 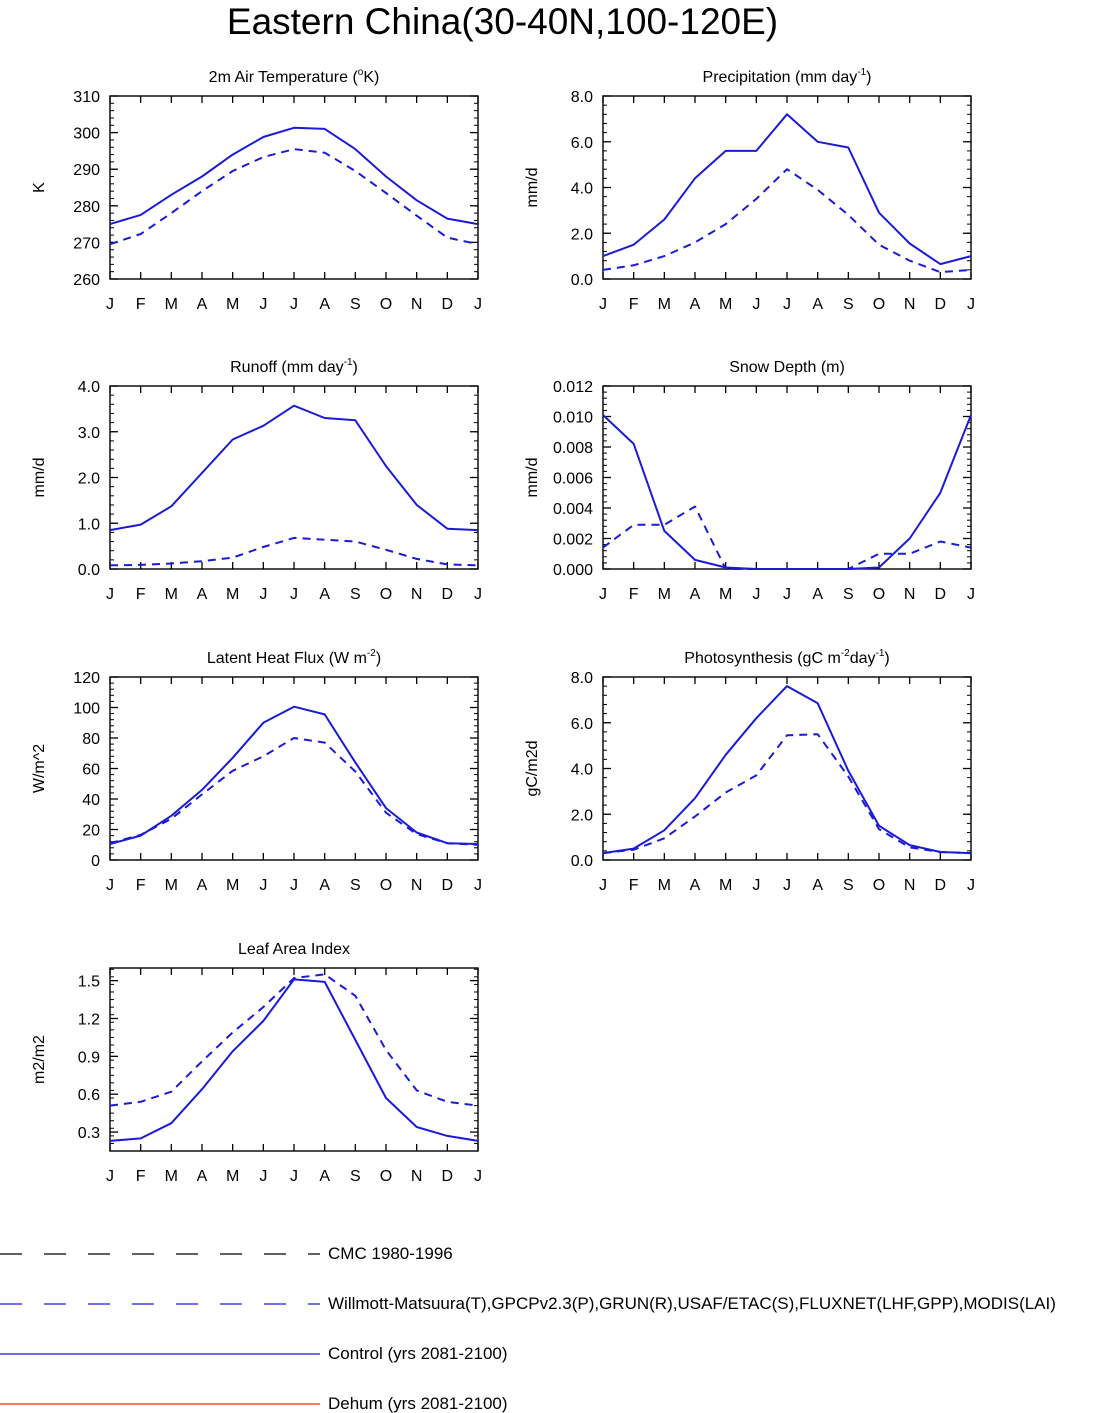 I want to click on panel-6-xtick-label: F, so click(x=634, y=885).